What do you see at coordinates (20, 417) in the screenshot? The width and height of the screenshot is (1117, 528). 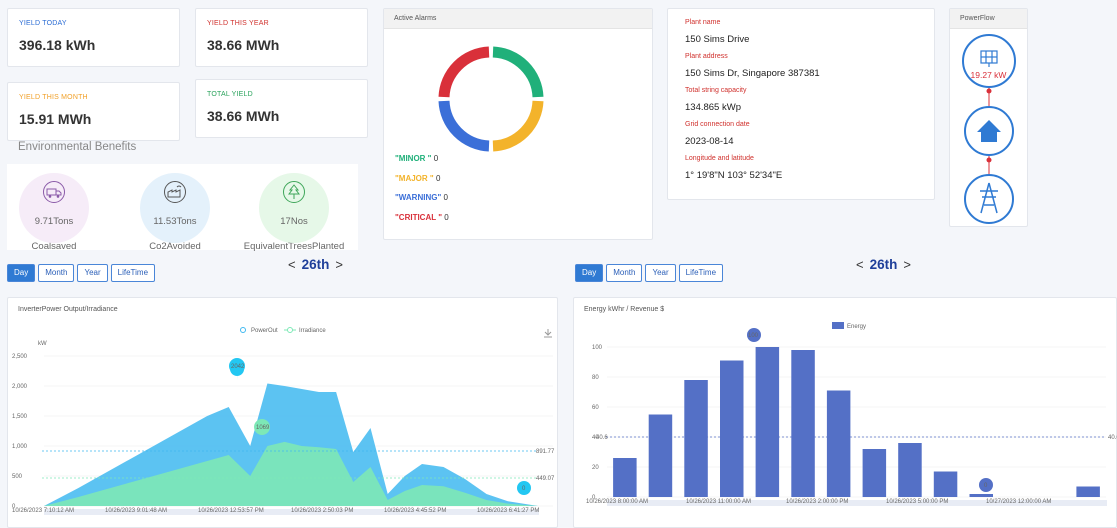 I see `y-tick-label: 1,500` at bounding box center [20, 417].